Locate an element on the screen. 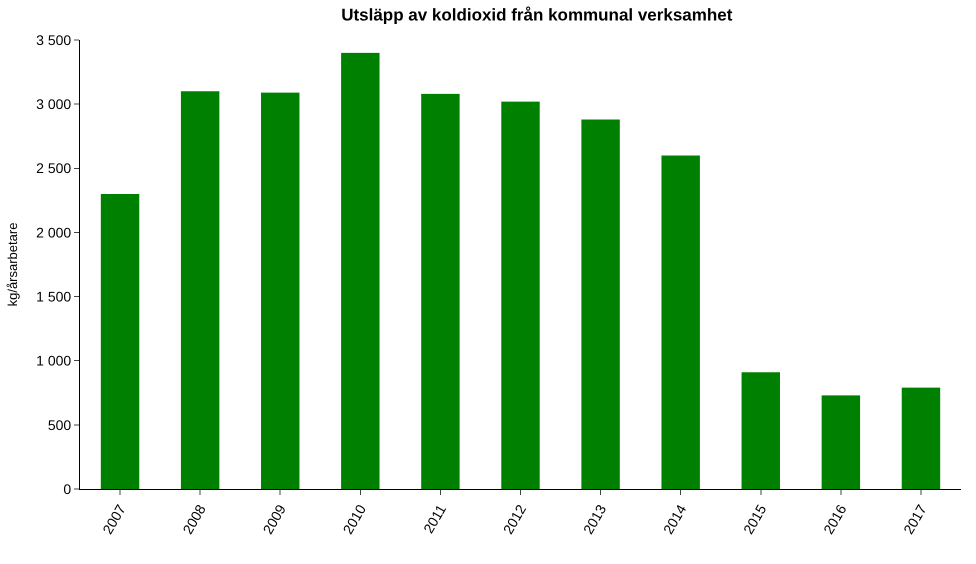 Image resolution: width=976 pixels, height=564 pixels. y-tick-label: 500 is located at coordinates (60, 424).